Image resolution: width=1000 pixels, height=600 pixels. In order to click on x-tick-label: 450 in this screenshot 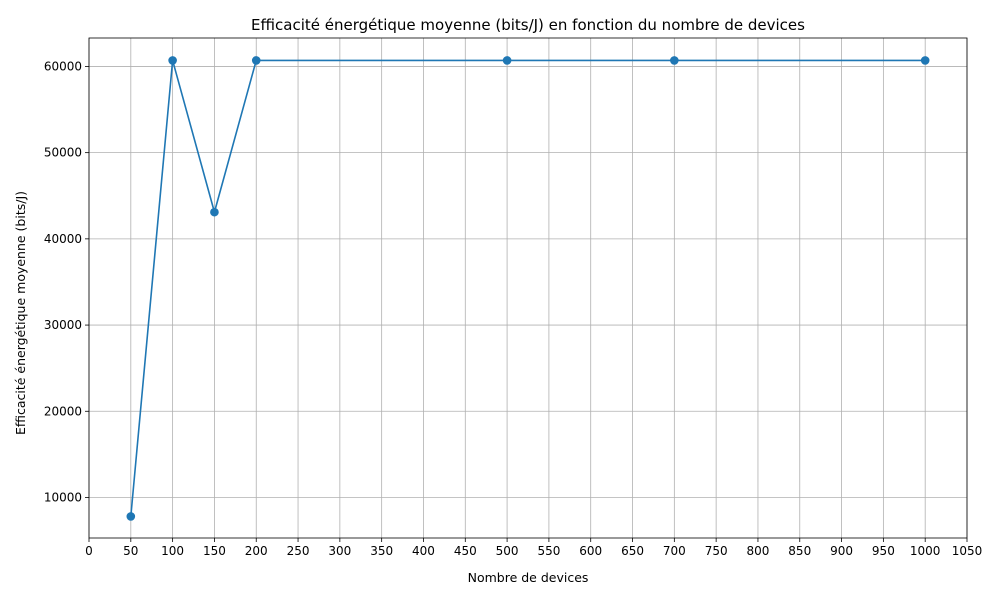, I will do `click(465, 551)`.